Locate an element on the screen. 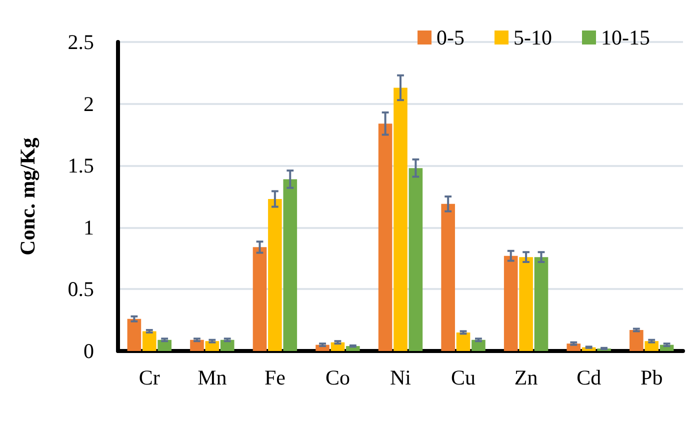 This screenshot has width=695, height=425. y-tick-label: 0.5 is located at coordinates (81, 289).